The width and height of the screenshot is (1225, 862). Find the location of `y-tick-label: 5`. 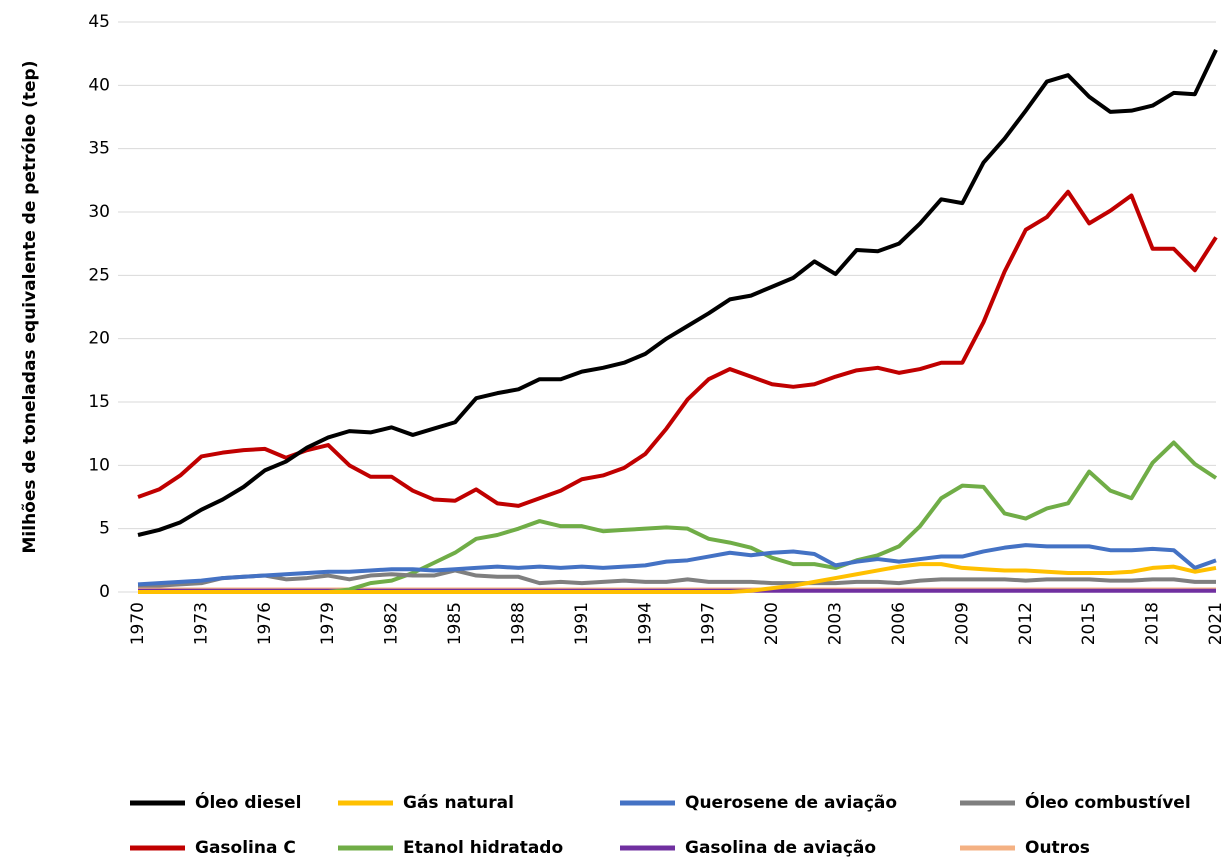

y-tick-label: 5 is located at coordinates (104, 529).